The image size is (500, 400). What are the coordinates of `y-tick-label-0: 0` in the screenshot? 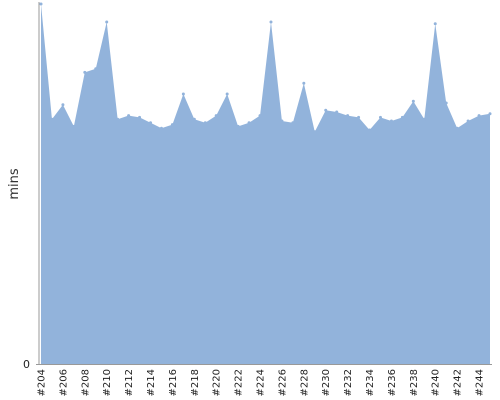 It's located at (26, 364).